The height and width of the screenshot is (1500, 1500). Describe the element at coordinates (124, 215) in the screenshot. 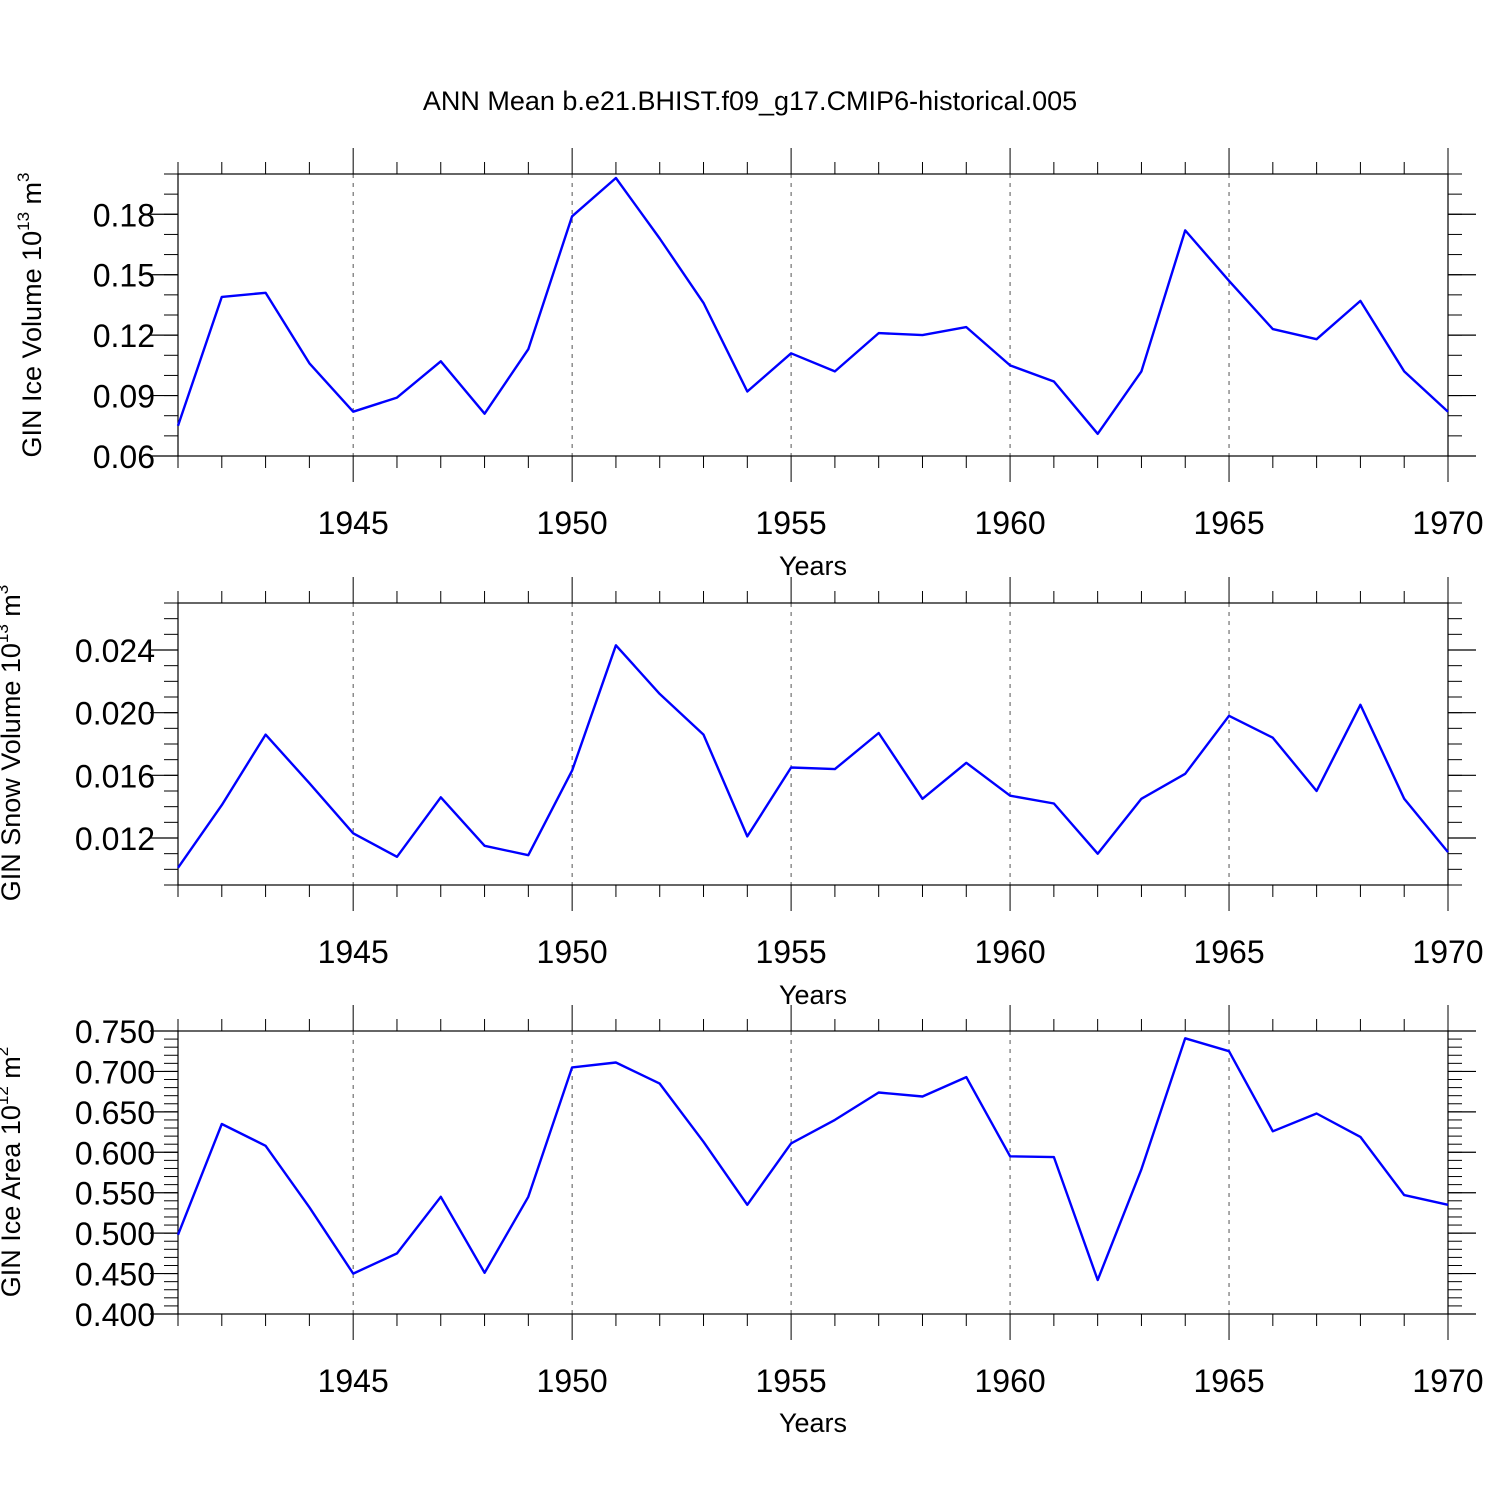

I see `y-tick-label: 0.18` at that location.